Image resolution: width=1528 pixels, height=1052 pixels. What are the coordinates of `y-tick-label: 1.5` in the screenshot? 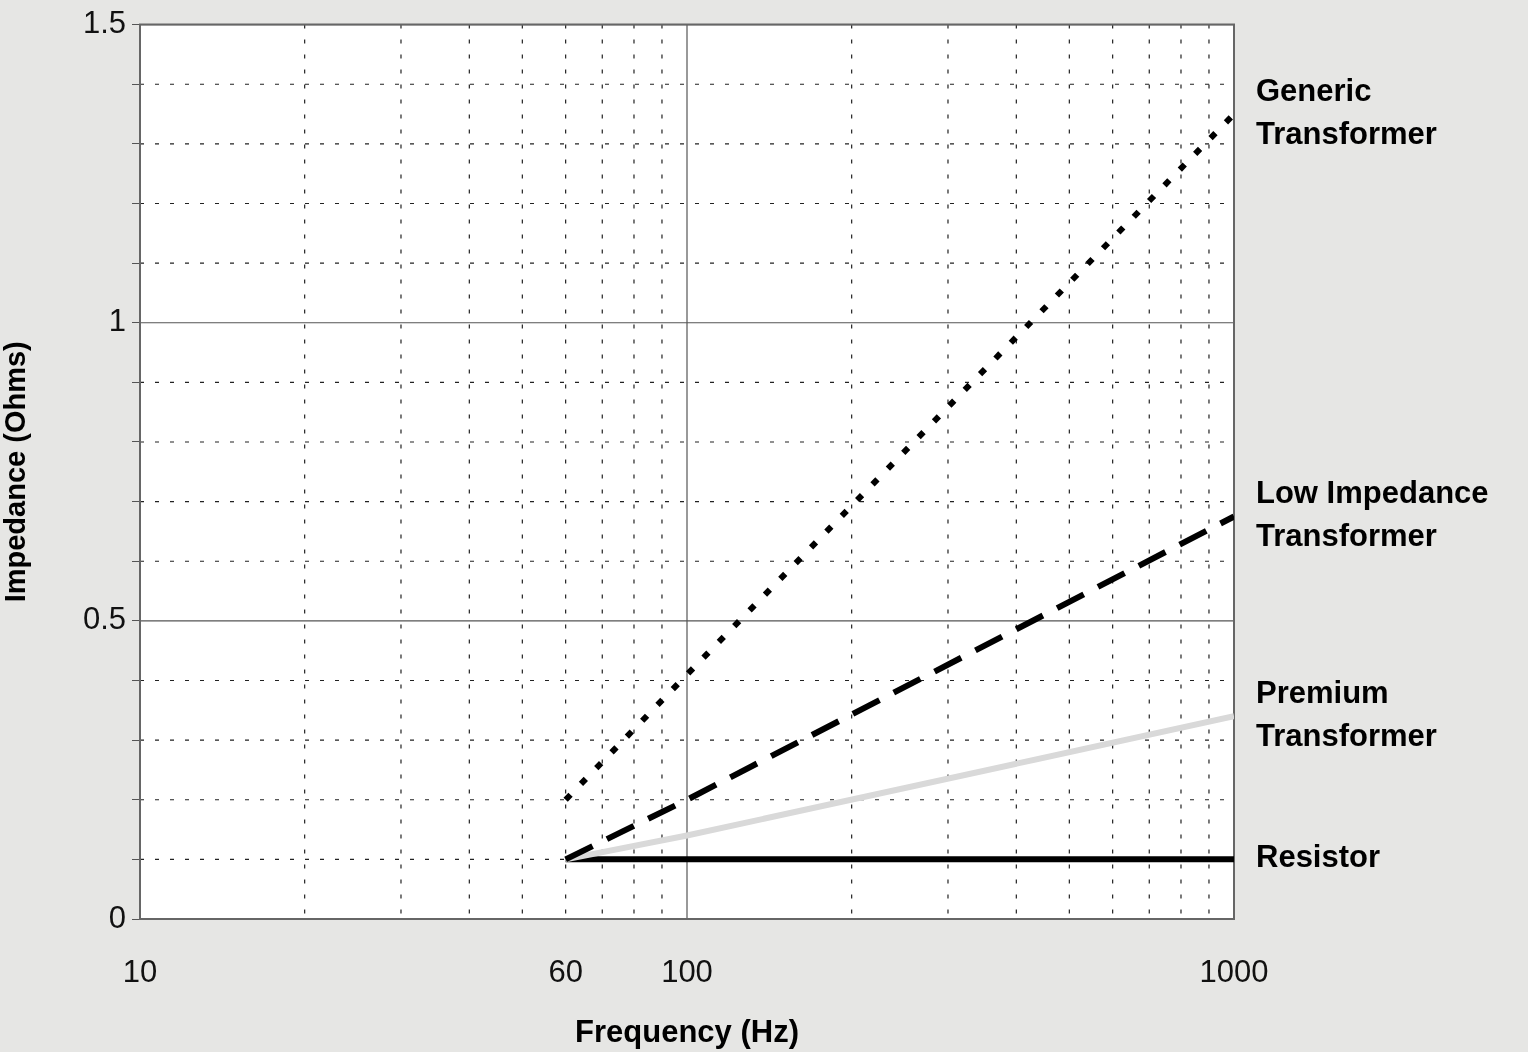 It's located at (104, 23).